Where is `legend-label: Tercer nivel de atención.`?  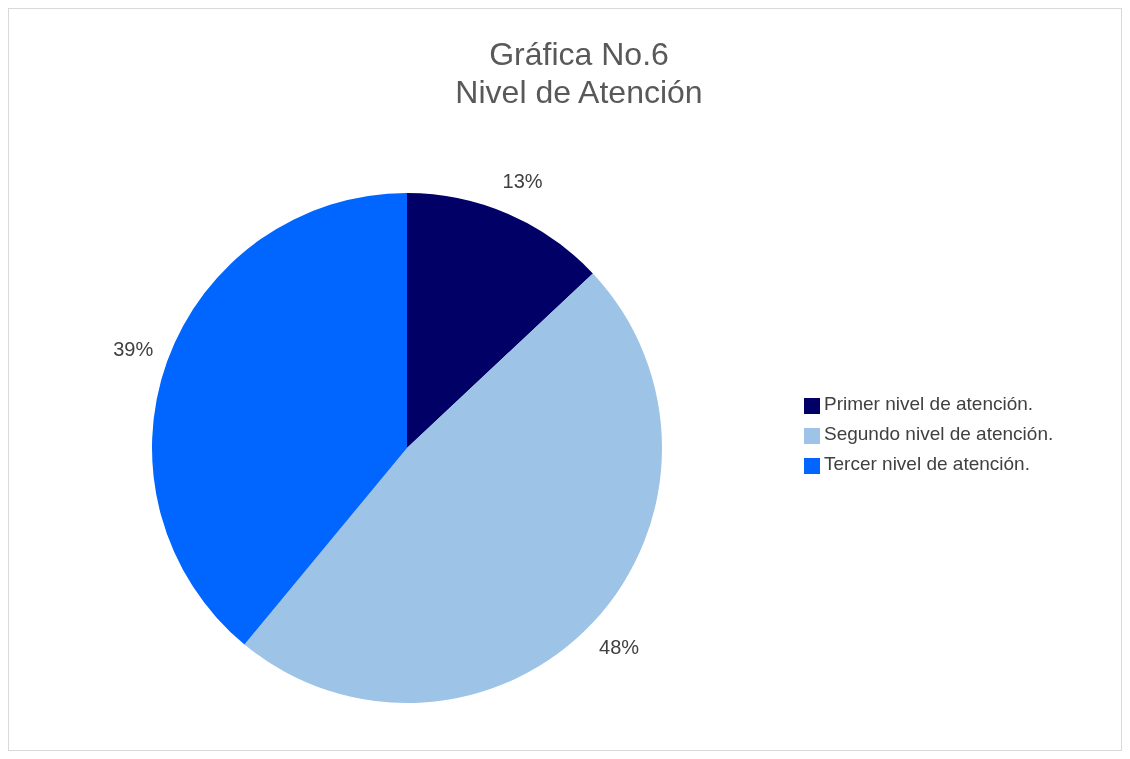 legend-label: Tercer nivel de atención. is located at coordinates (927, 463).